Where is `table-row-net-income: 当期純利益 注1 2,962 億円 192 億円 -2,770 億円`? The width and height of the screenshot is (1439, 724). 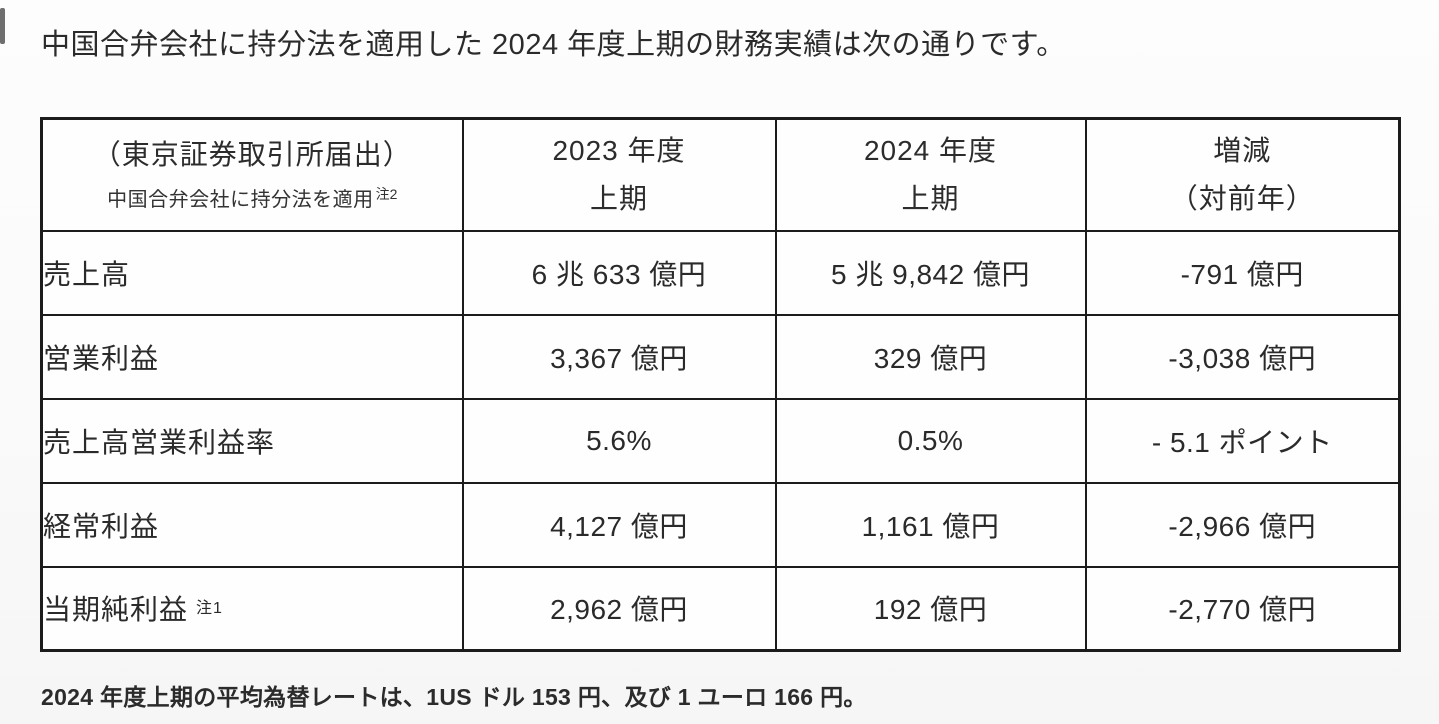 table-row-net-income: 当期純利益 注1 2,962 億円 192 億円 -2,770 億円 is located at coordinates (720, 608).